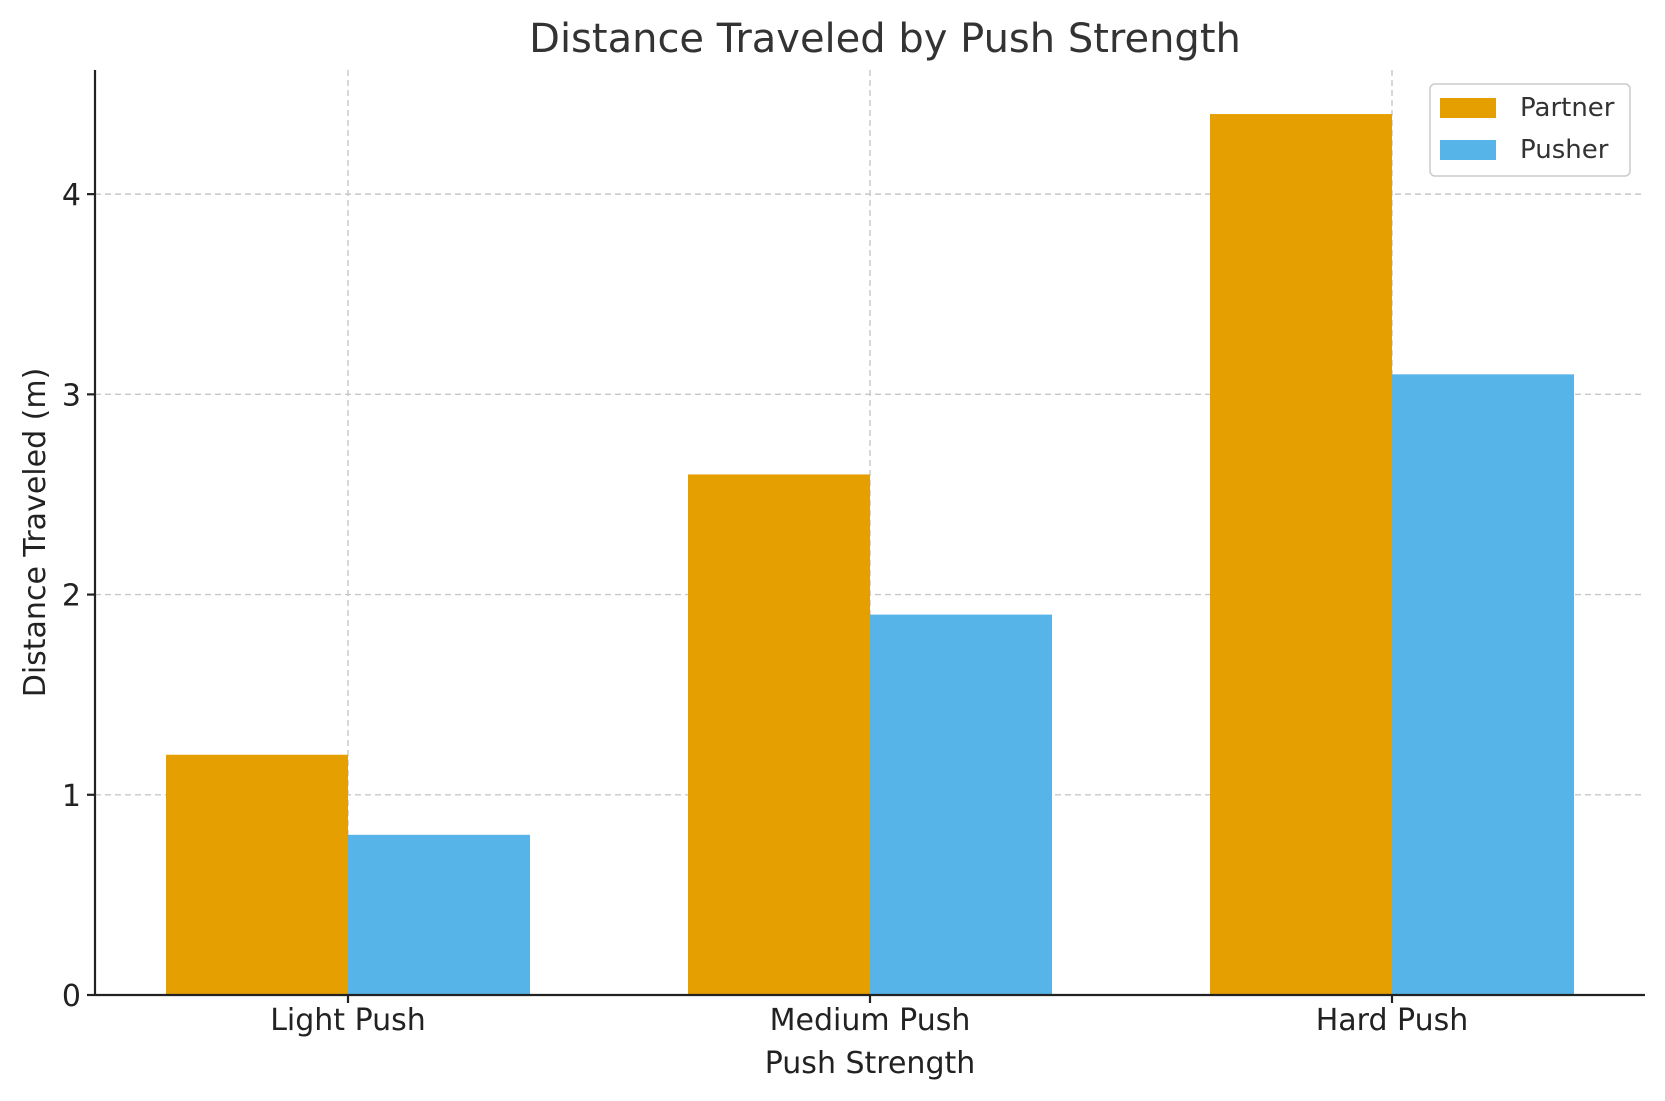 Image resolution: width=1665 pixels, height=1101 pixels. What do you see at coordinates (35, 533) in the screenshot?
I see `y-axis-title: Distance Traveled (m)` at bounding box center [35, 533].